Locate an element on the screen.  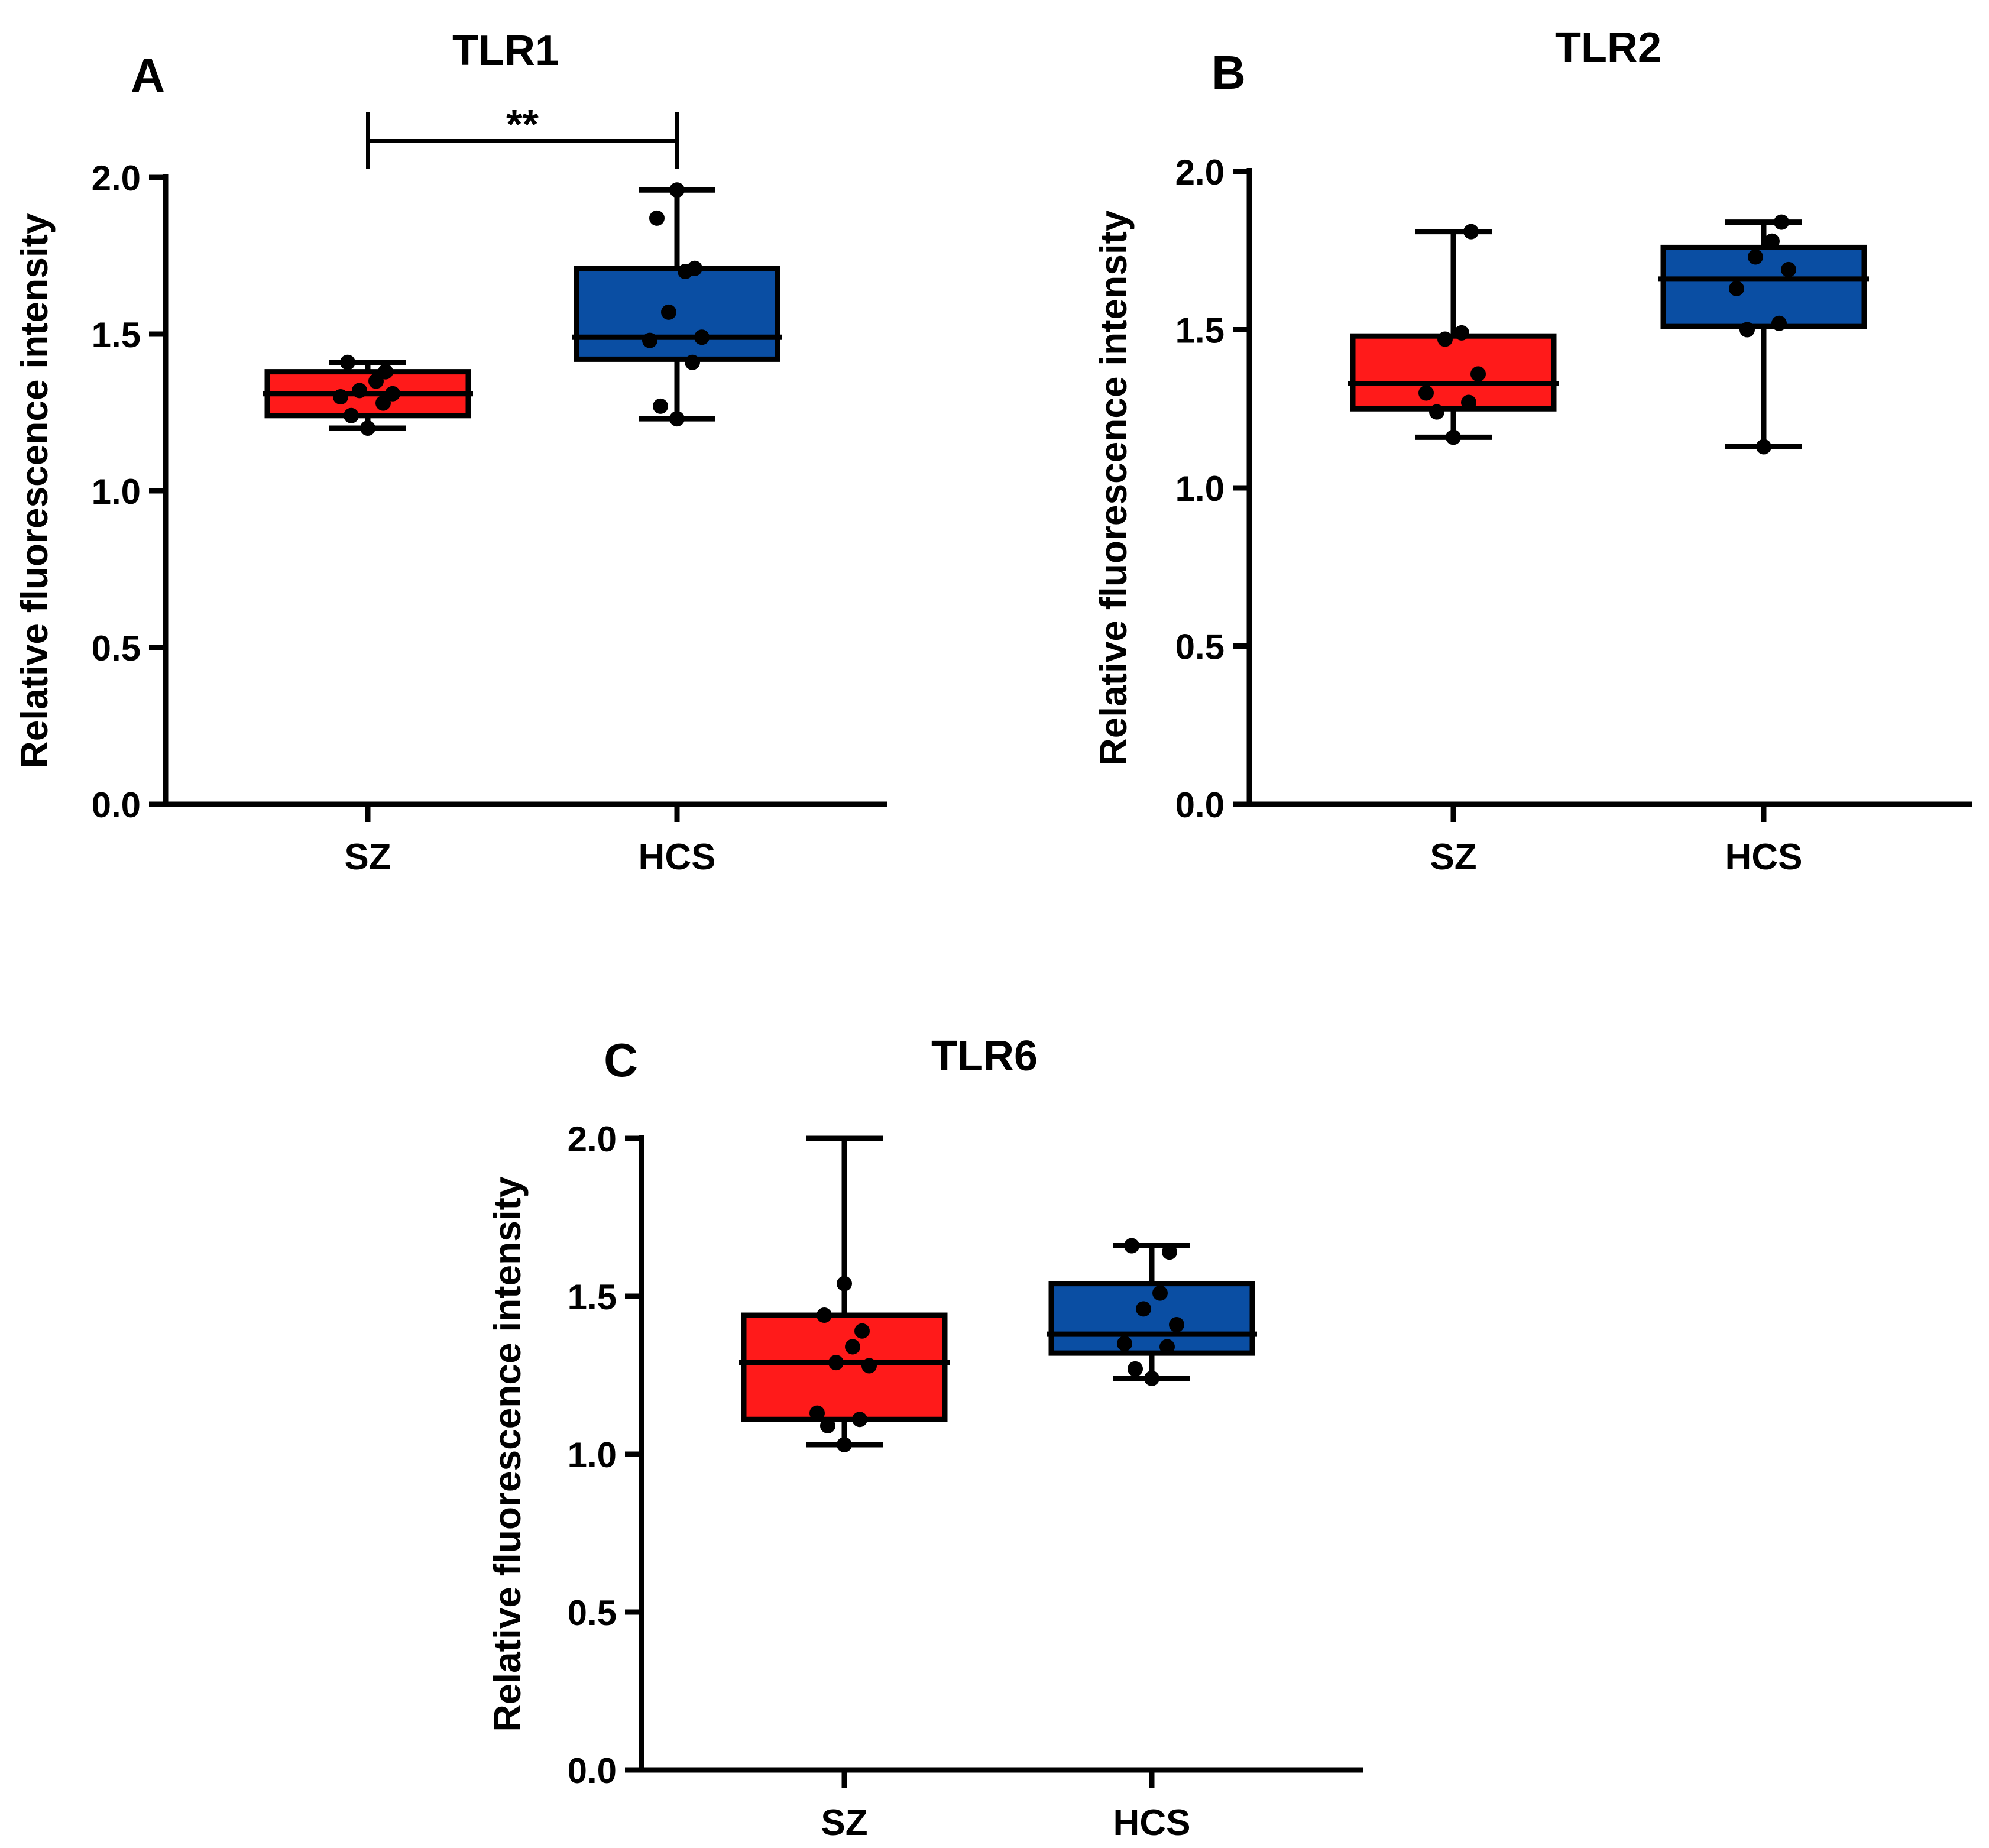
significance-label: ** is located at coordinates (522, 124).